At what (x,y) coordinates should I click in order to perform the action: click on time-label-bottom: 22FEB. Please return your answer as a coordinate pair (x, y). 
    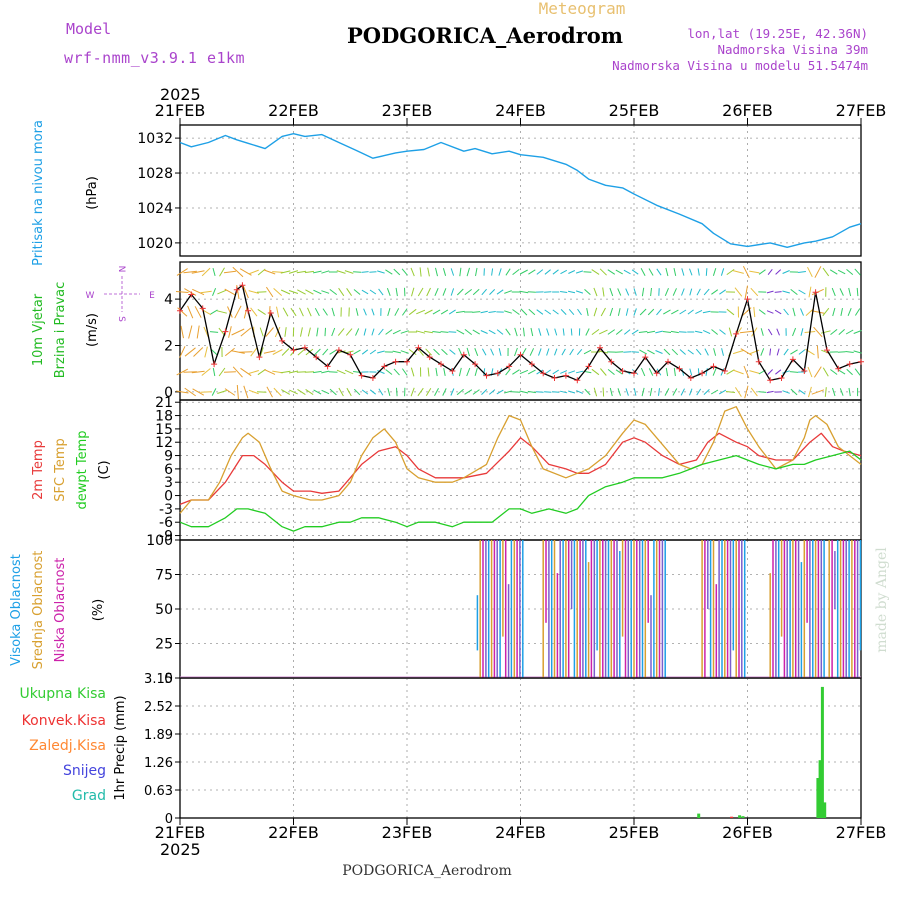
    Looking at the image, I should click on (293, 832).